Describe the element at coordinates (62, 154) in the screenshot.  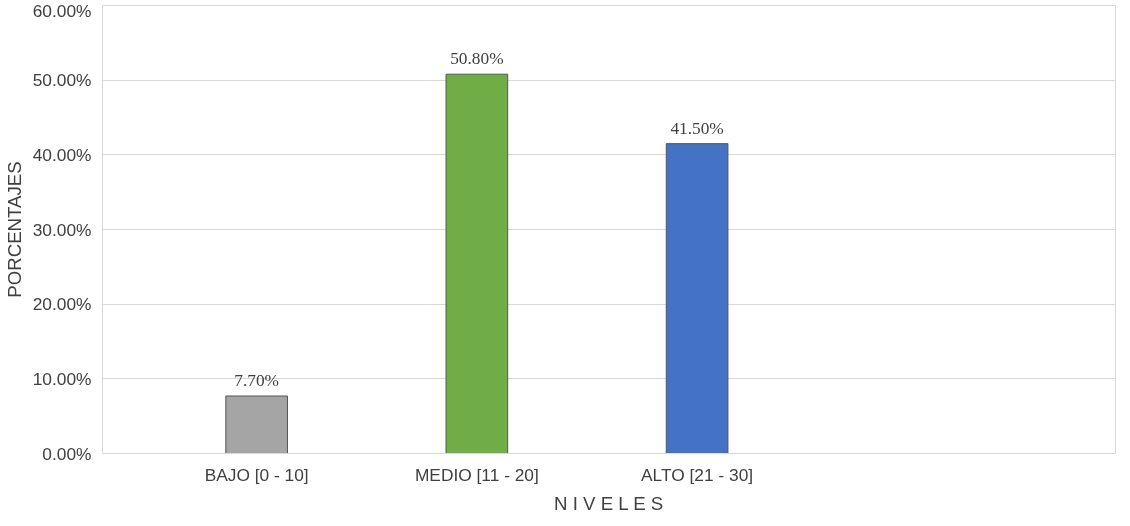
I see `y-tick-label: 40.00%` at that location.